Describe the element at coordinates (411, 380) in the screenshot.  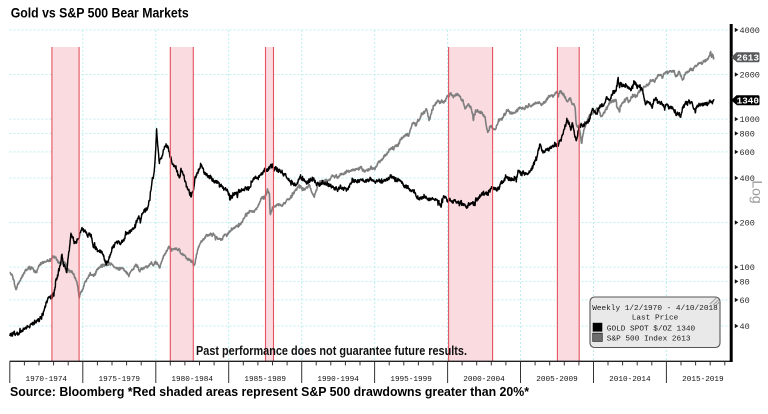
I see `svg-text: 1995-1999` at that location.